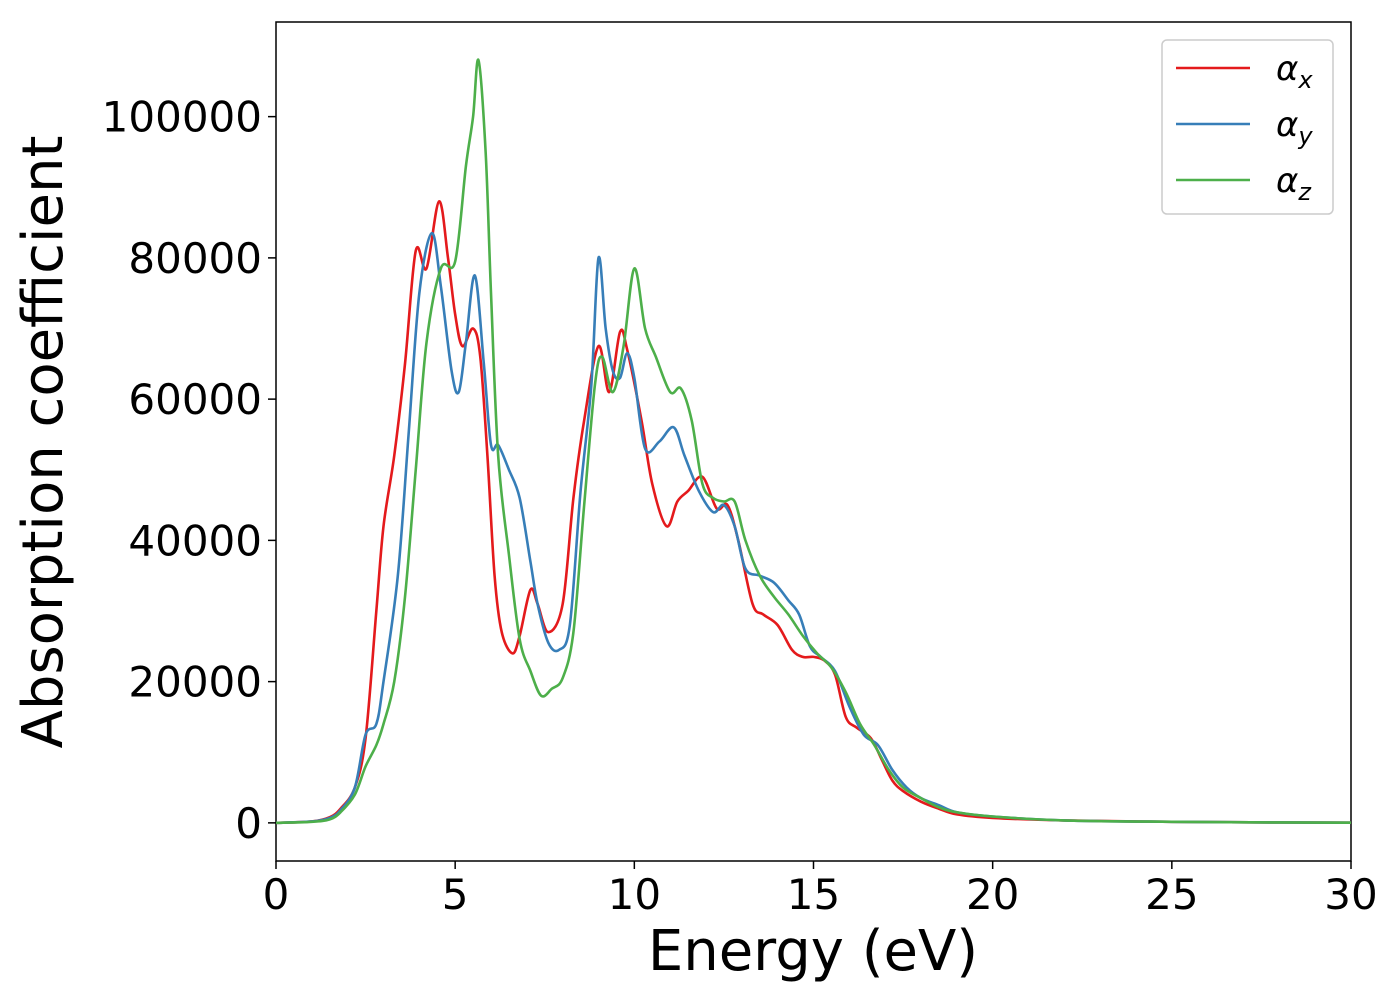  What do you see at coordinates (195, 258) in the screenshot?
I see `y-tick-label: 80000` at bounding box center [195, 258].